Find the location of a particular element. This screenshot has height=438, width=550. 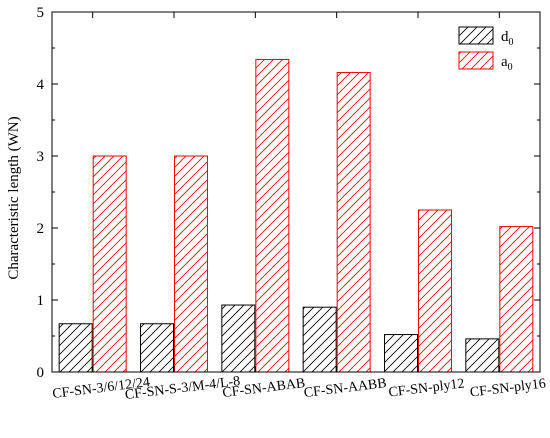

y-tick-label: 5 is located at coordinates (41, 13).